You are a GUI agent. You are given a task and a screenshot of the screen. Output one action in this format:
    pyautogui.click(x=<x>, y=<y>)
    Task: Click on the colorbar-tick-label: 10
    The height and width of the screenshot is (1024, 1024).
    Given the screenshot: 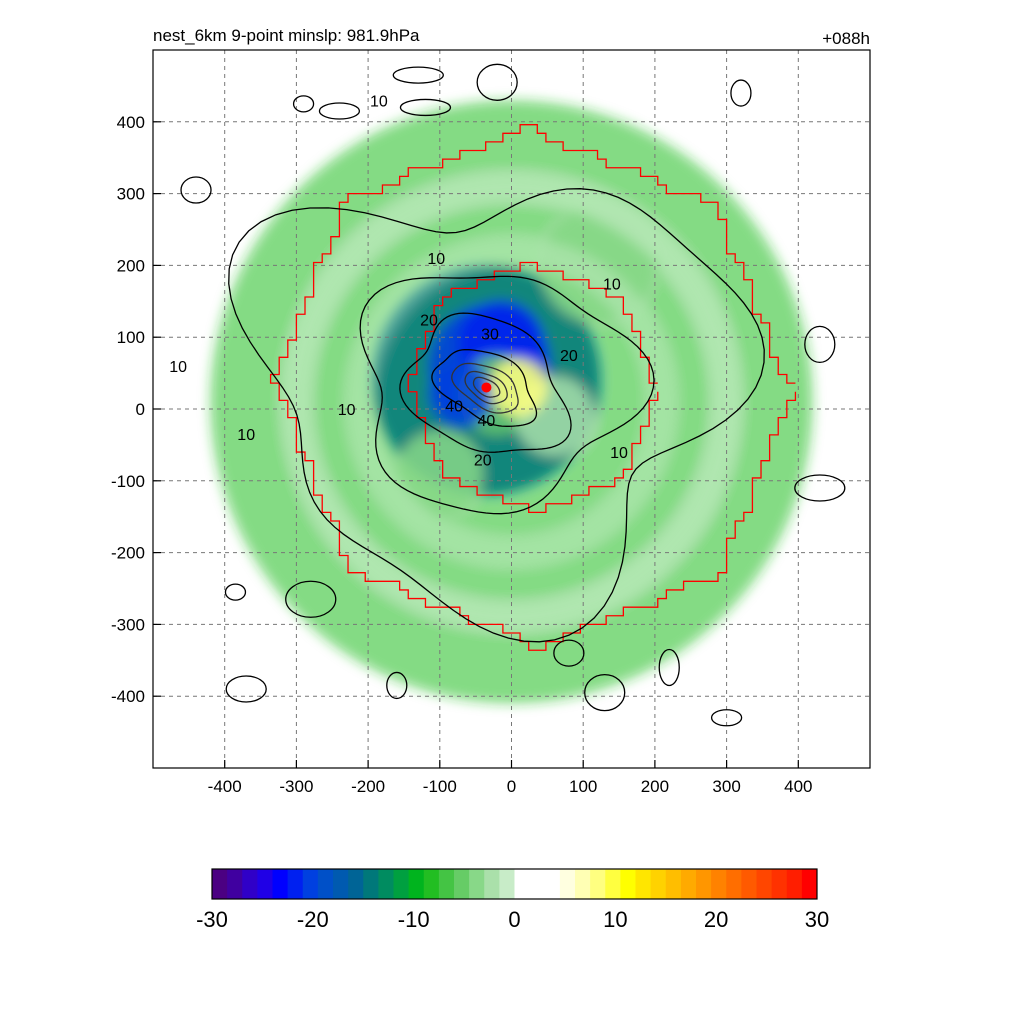 What is the action you would take?
    pyautogui.click(x=615, y=919)
    